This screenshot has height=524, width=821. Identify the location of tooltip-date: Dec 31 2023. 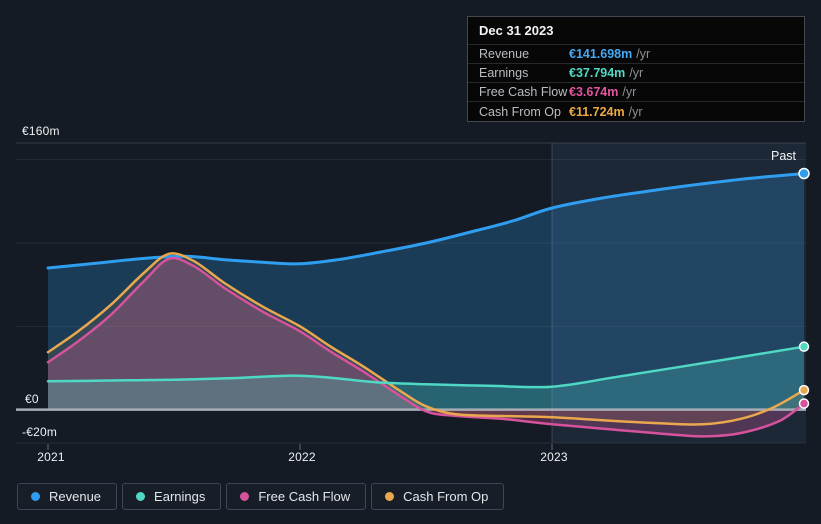
(636, 31).